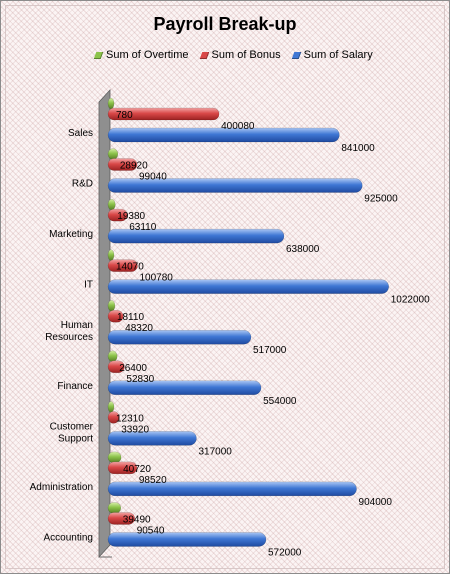 This screenshot has width=450, height=574. Describe the element at coordinates (338, 55) in the screenshot. I see `legend-label-salary: Sum of Salary` at that location.